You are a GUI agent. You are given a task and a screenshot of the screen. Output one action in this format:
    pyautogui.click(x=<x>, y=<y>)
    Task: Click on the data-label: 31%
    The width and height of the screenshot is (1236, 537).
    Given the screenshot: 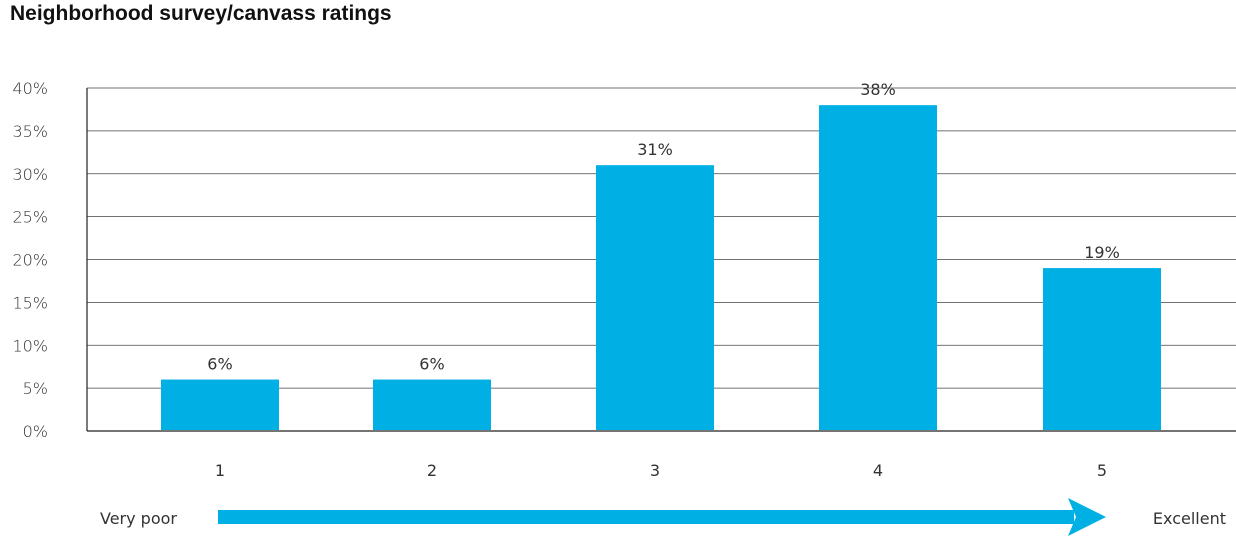 What is the action you would take?
    pyautogui.click(x=655, y=149)
    